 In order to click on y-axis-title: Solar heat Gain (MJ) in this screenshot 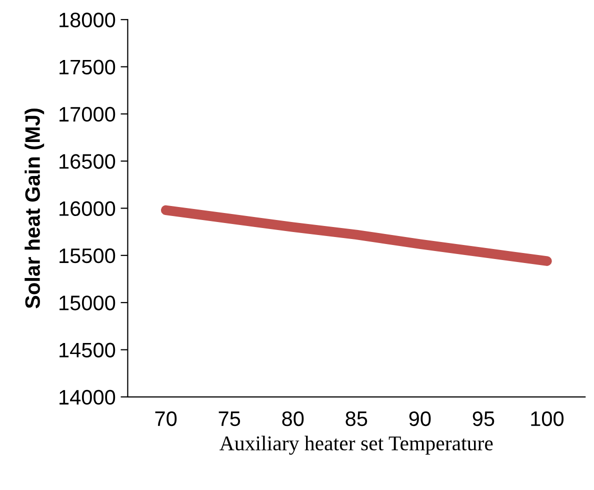, I will do `click(34, 208)`.